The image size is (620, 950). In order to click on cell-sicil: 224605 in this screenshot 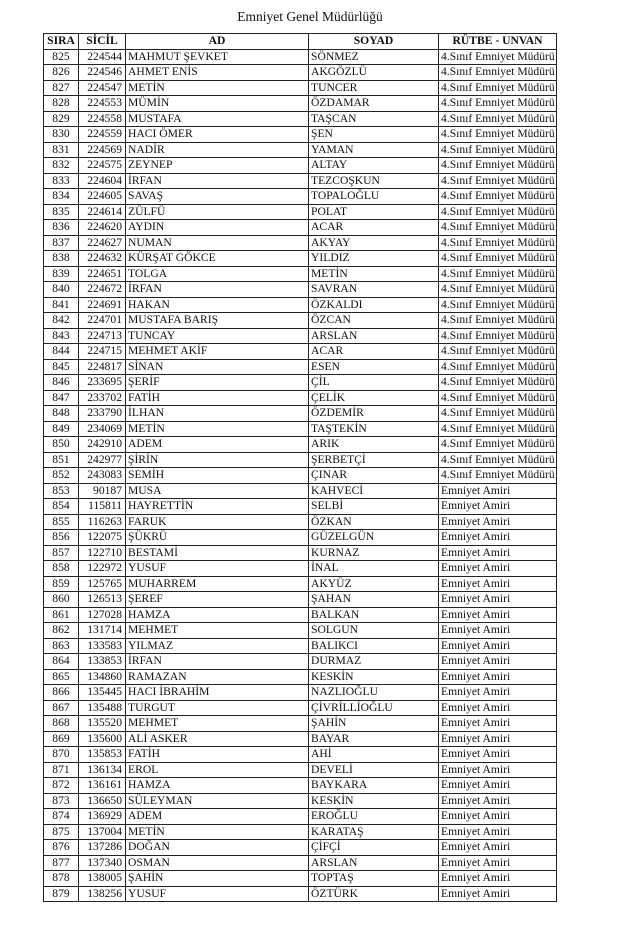, I will do `click(102, 196)`.